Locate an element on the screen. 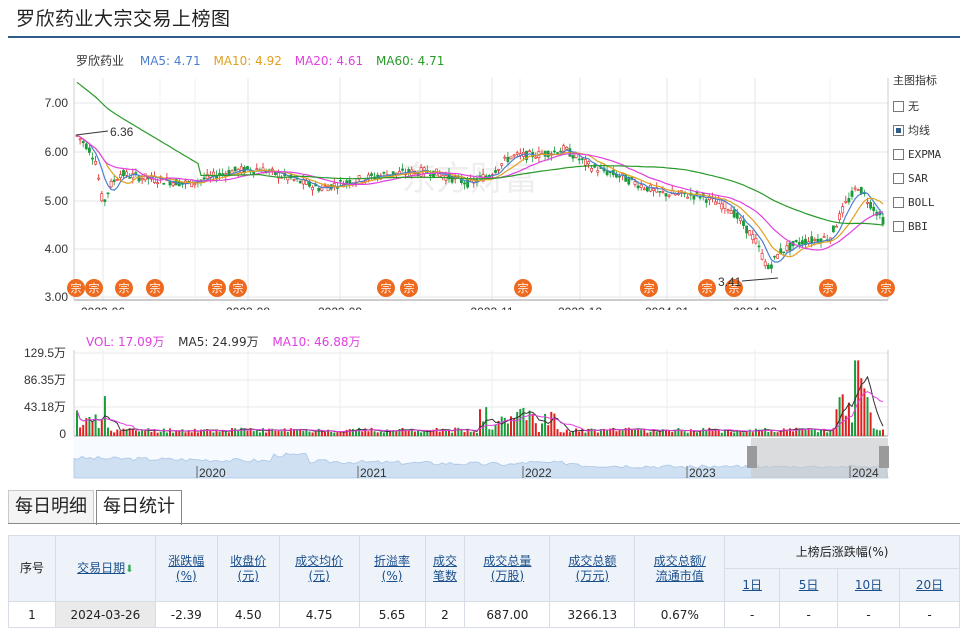 The height and width of the screenshot is (629, 975). col-d5: 5日 is located at coordinates (809, 585).